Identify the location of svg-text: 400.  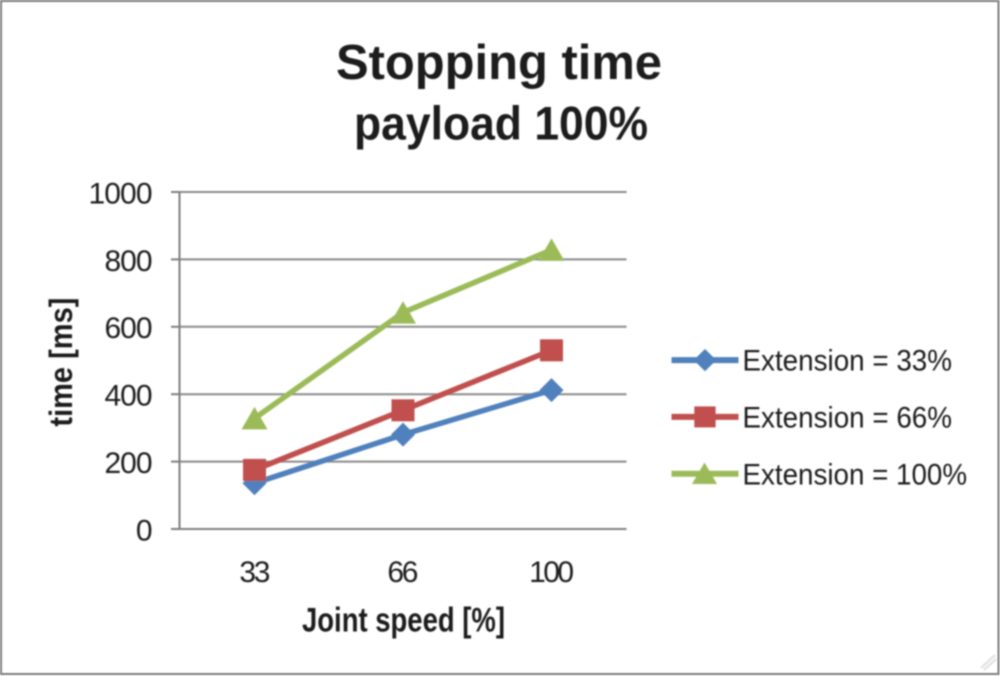
(129, 396).